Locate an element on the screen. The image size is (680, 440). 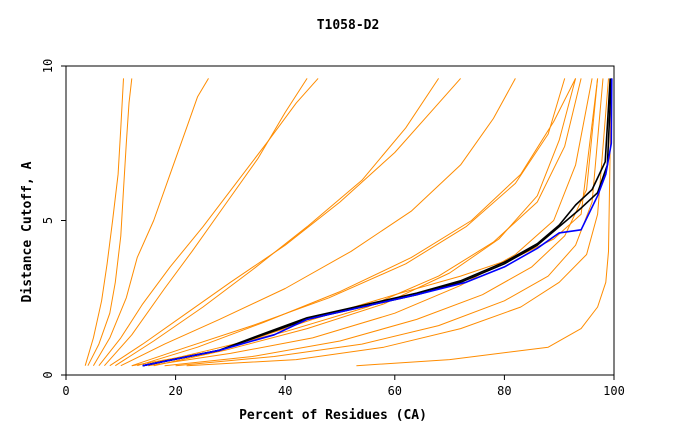
y-tick-label: 10 is located at coordinates (48, 66).